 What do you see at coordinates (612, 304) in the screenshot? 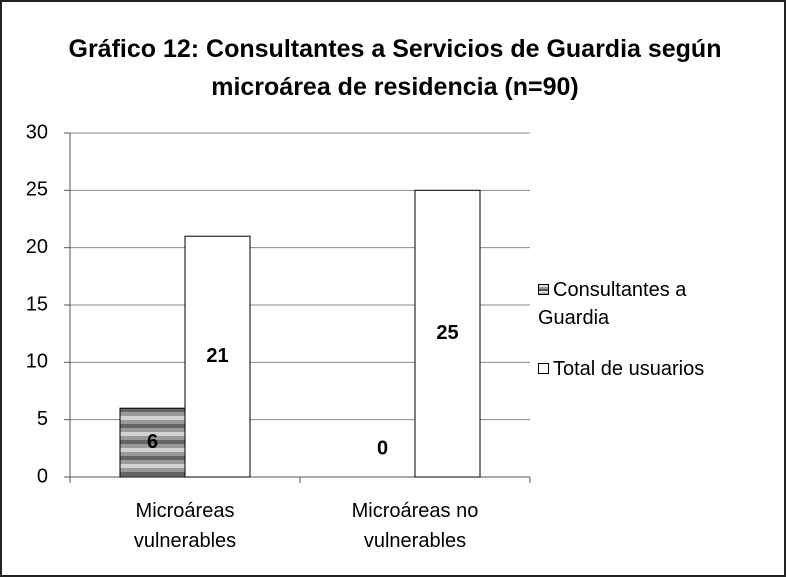
I see `legend-label: Consultantes a Guardia` at bounding box center [612, 304].